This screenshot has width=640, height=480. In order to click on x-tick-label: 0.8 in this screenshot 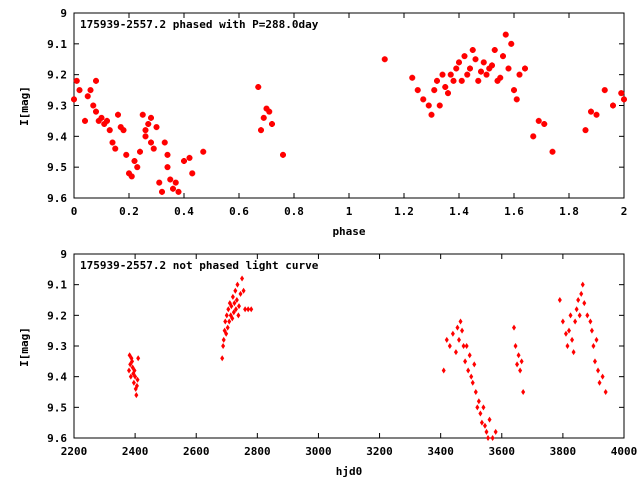, I will do `click(294, 211)`.